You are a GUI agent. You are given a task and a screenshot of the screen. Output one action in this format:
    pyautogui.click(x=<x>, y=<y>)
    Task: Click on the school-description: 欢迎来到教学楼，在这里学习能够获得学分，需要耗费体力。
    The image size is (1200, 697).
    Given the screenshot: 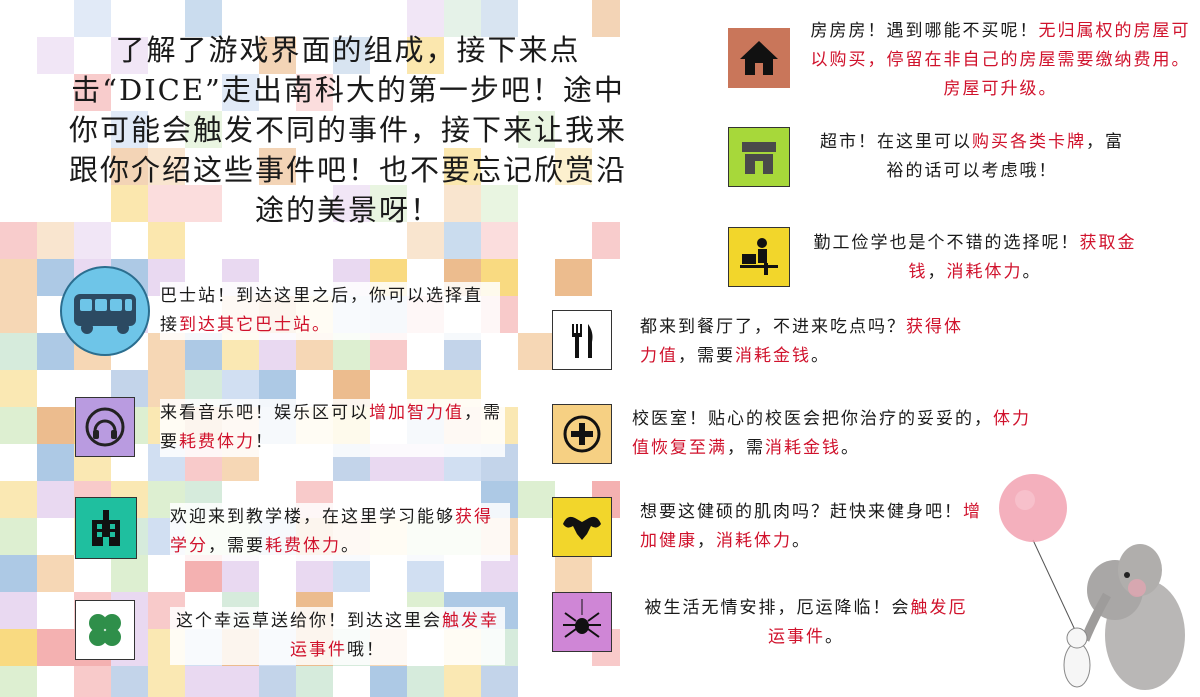 What is the action you would take?
    pyautogui.click(x=340, y=532)
    